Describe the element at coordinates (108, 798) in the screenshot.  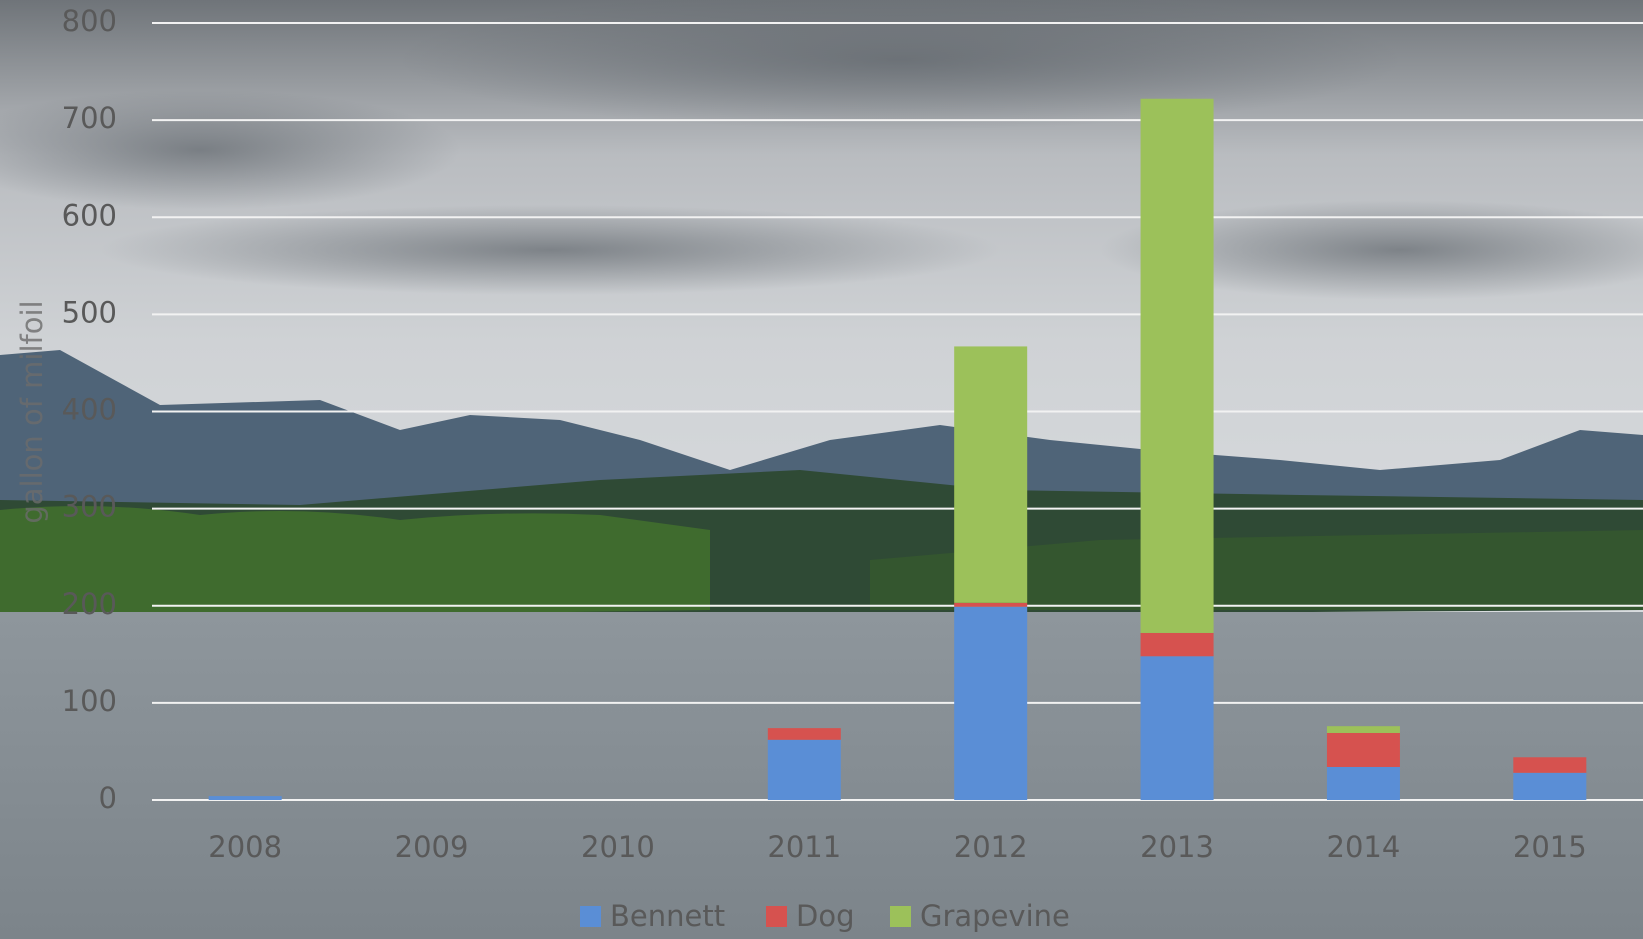
I see `y-tick-label: 0` at that location.